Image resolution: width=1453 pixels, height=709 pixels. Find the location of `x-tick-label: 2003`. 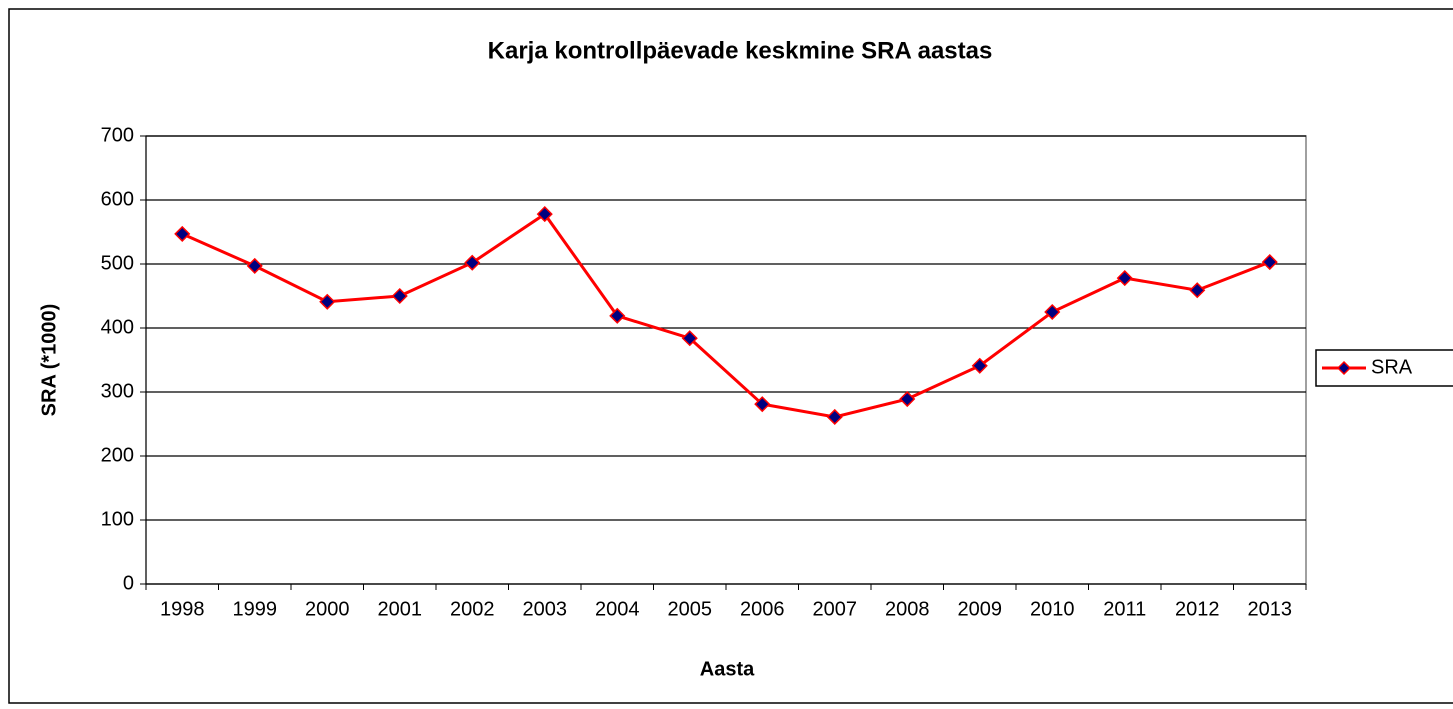

x-tick-label: 2003 is located at coordinates (545, 609).